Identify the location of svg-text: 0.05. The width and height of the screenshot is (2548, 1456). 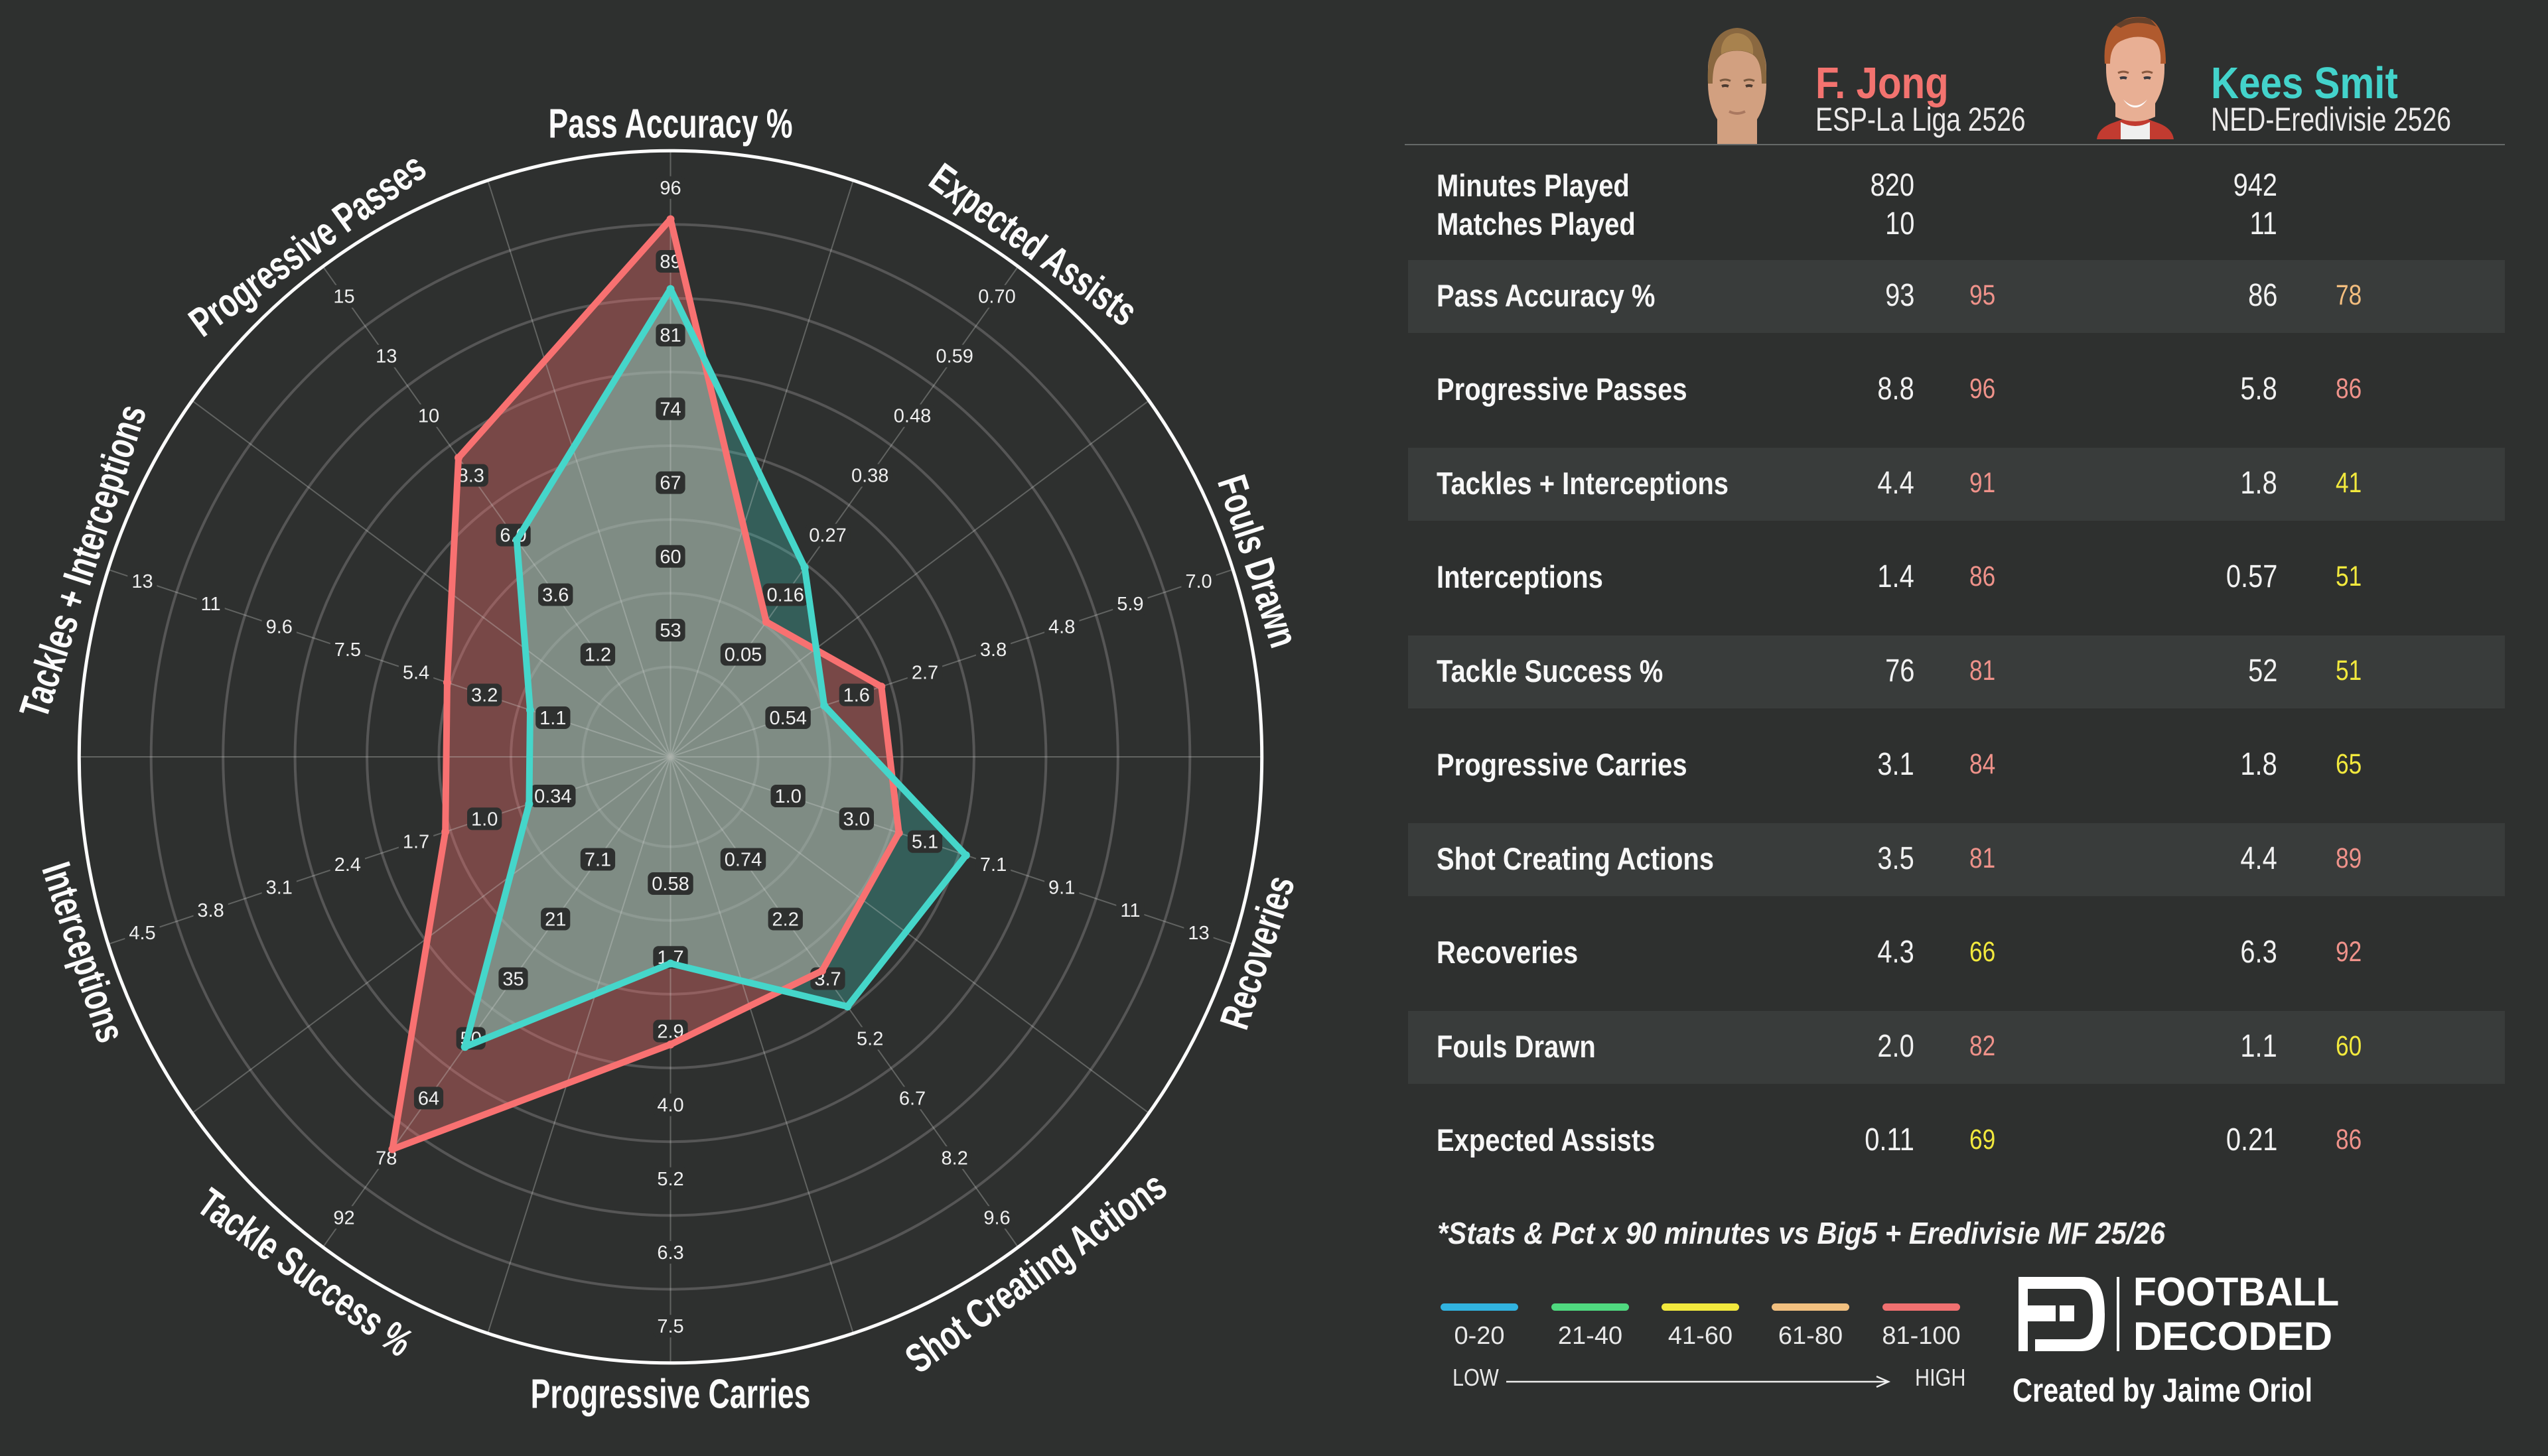
(744, 655).